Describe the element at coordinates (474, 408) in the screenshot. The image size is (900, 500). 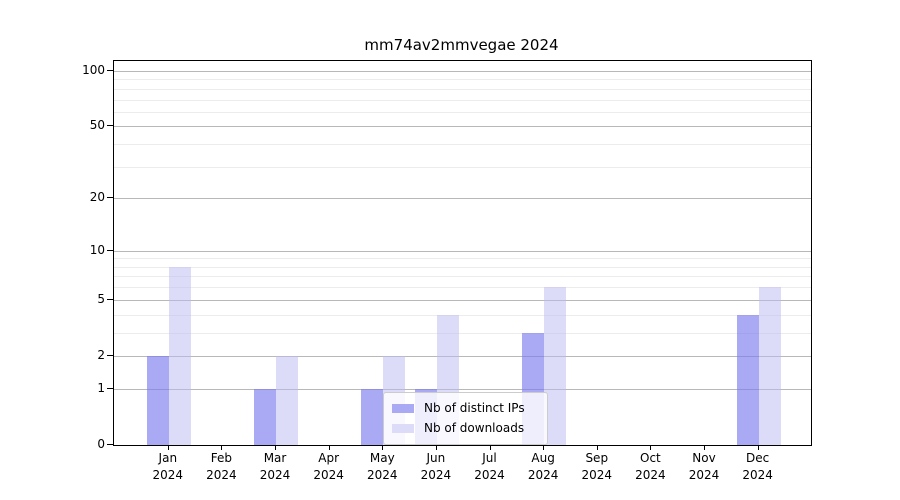
I see `legend-label-distinct-ips: Nb of distinct IPs` at that location.